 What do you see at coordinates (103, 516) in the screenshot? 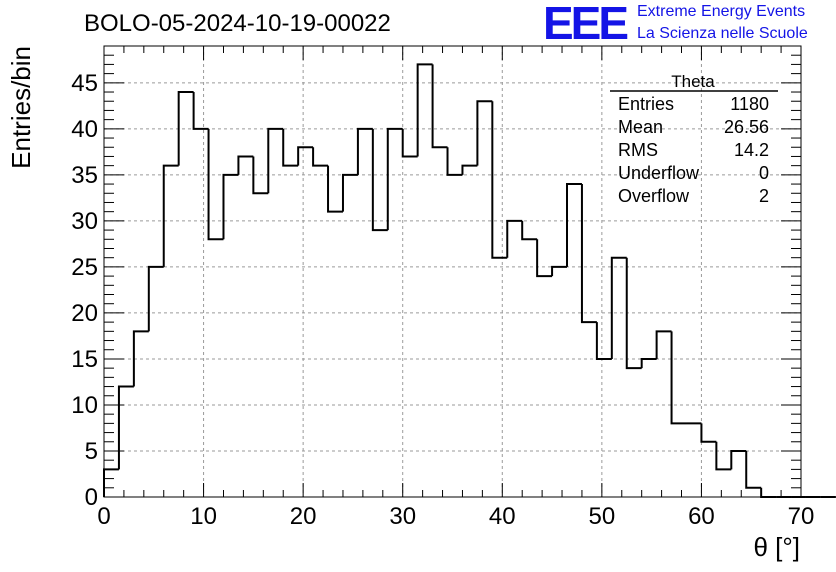
I see `x-tick-label: 0` at bounding box center [103, 516].